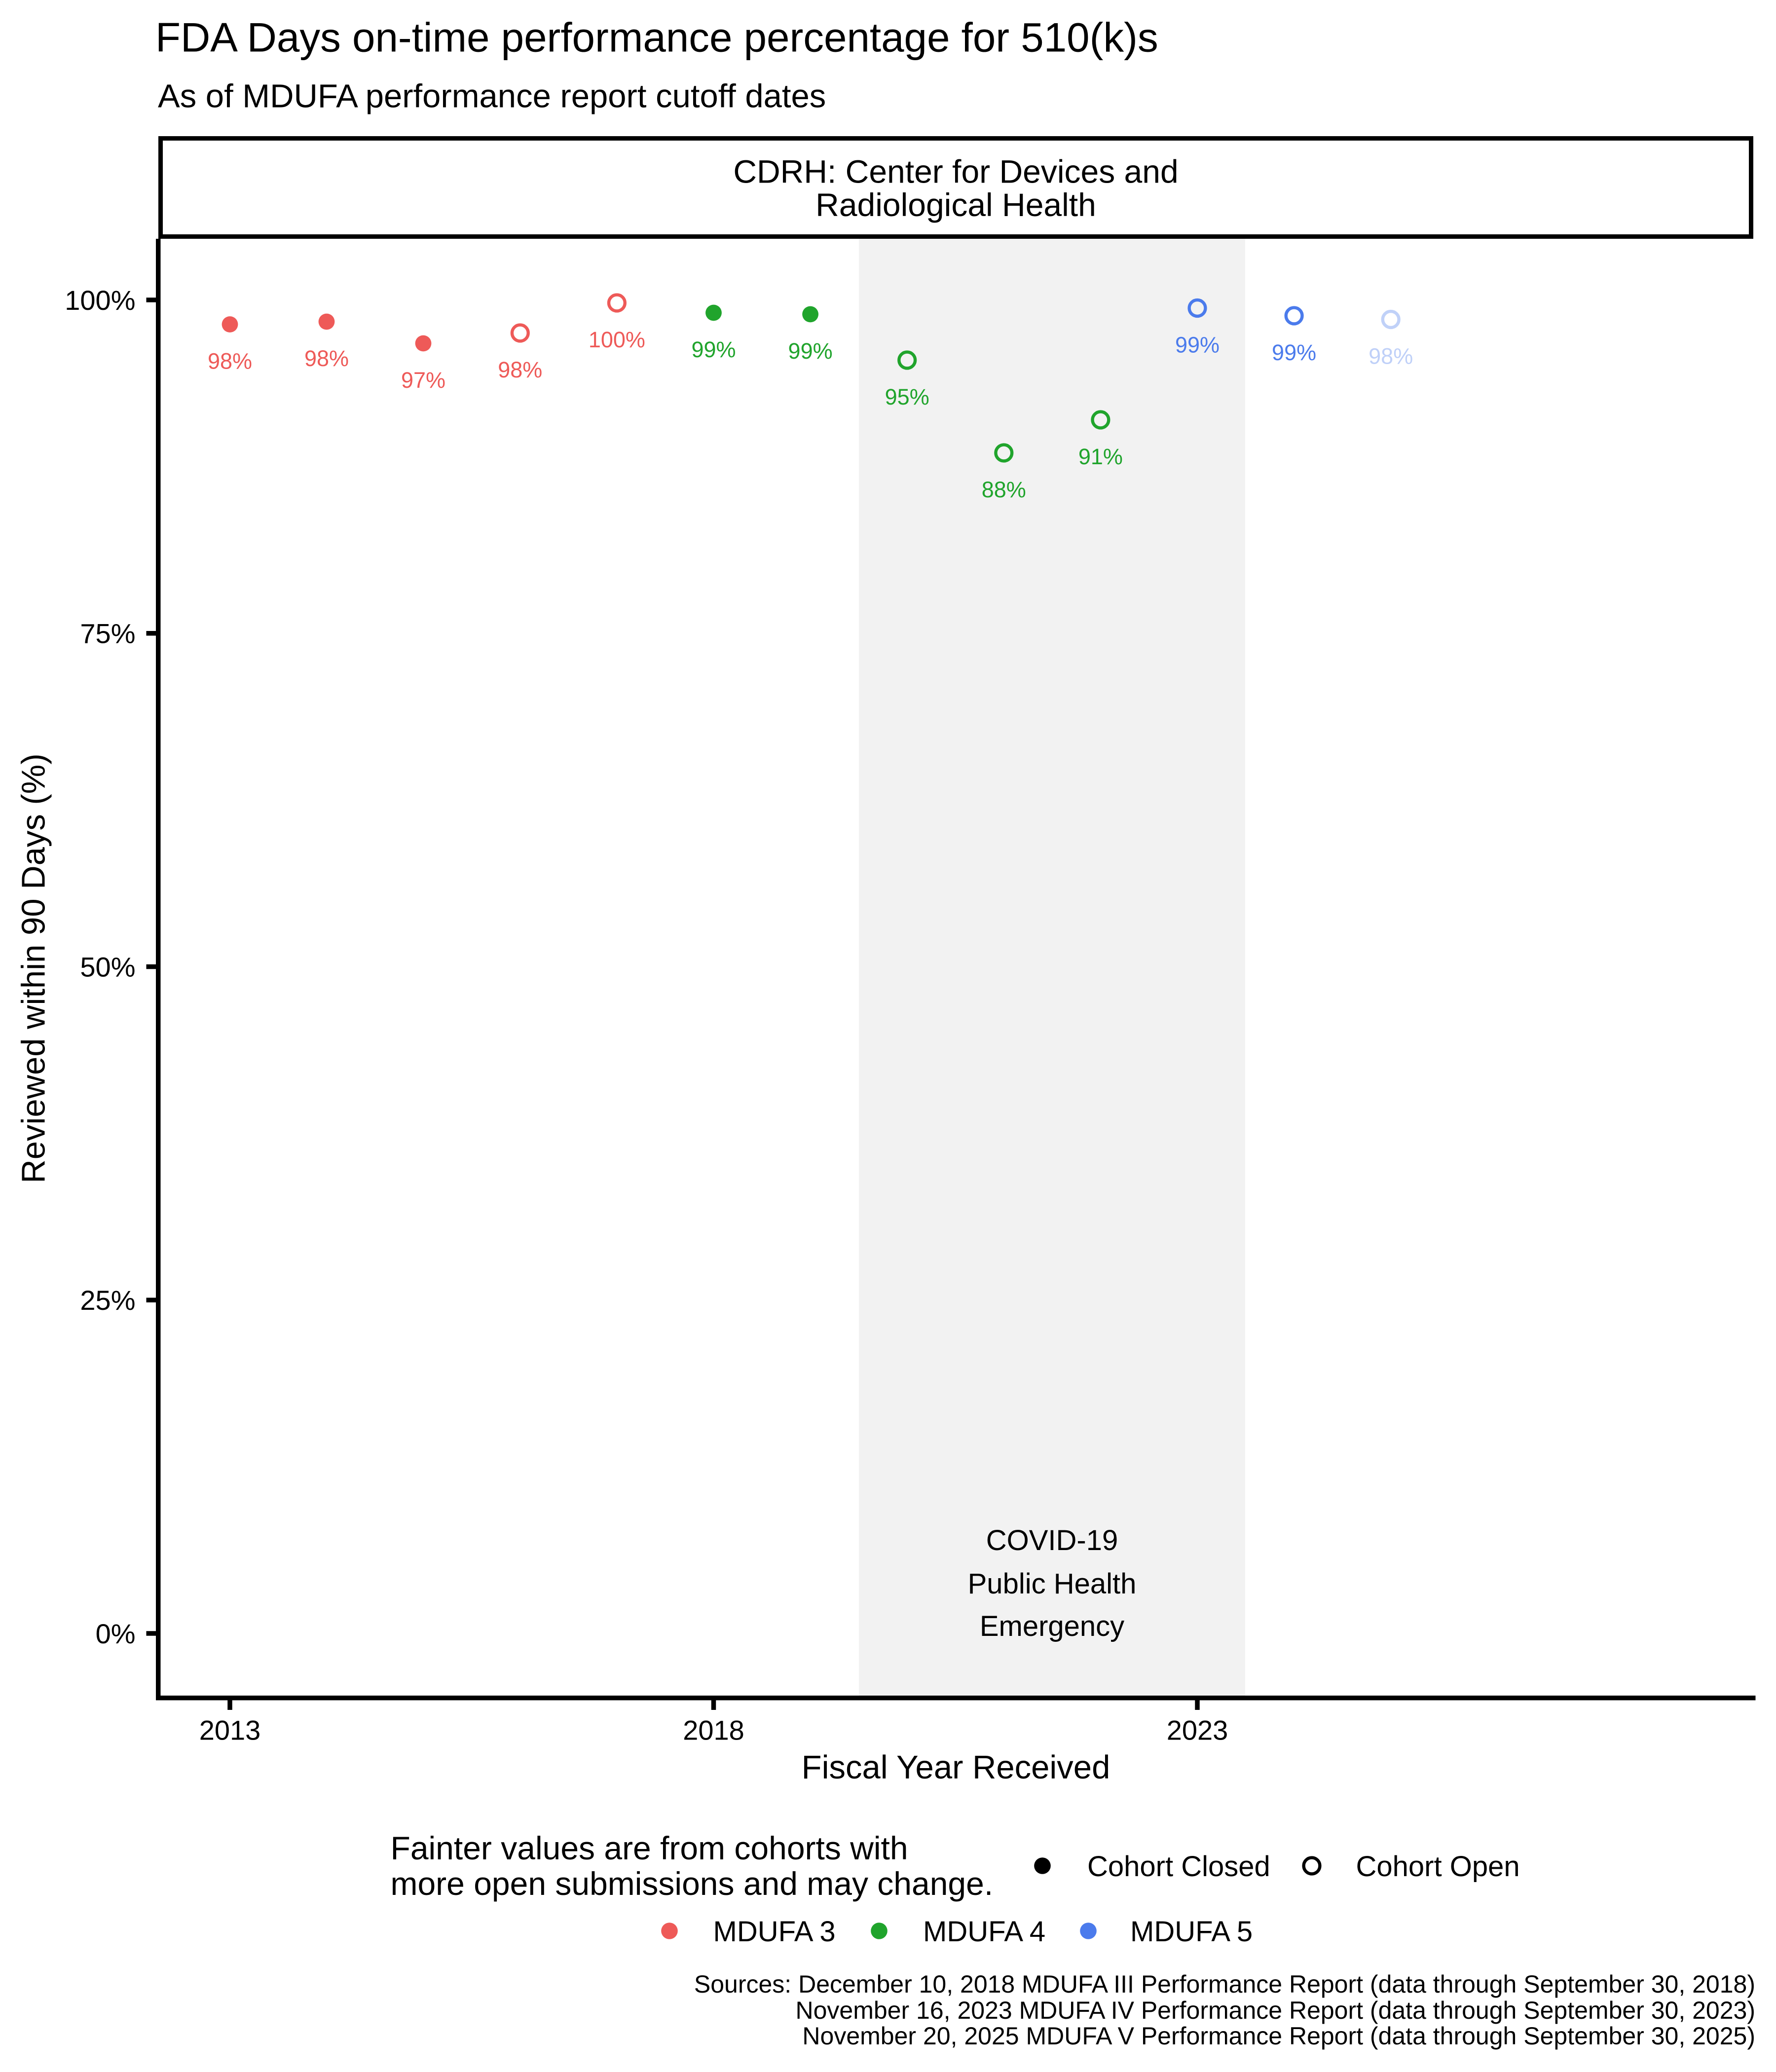 Image resolution: width=1776 pixels, height=2072 pixels. Describe the element at coordinates (108, 1300) in the screenshot. I see `svg-text: 25%` at that location.